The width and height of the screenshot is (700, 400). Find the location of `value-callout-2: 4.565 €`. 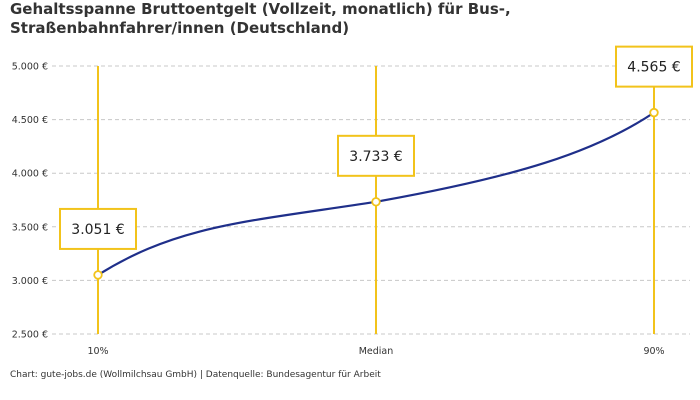

value-callout-2: 4.565 € is located at coordinates (654, 66).